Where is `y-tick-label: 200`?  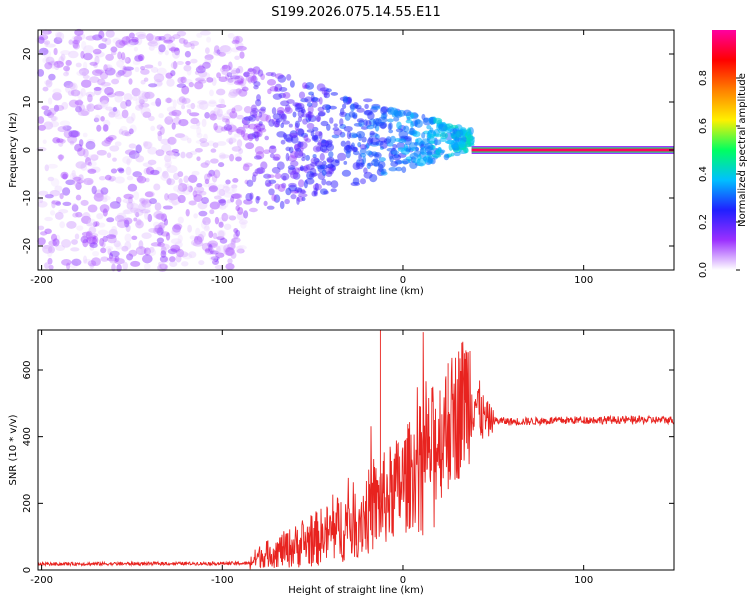 y-tick-label: 200 is located at coordinates (27, 503).